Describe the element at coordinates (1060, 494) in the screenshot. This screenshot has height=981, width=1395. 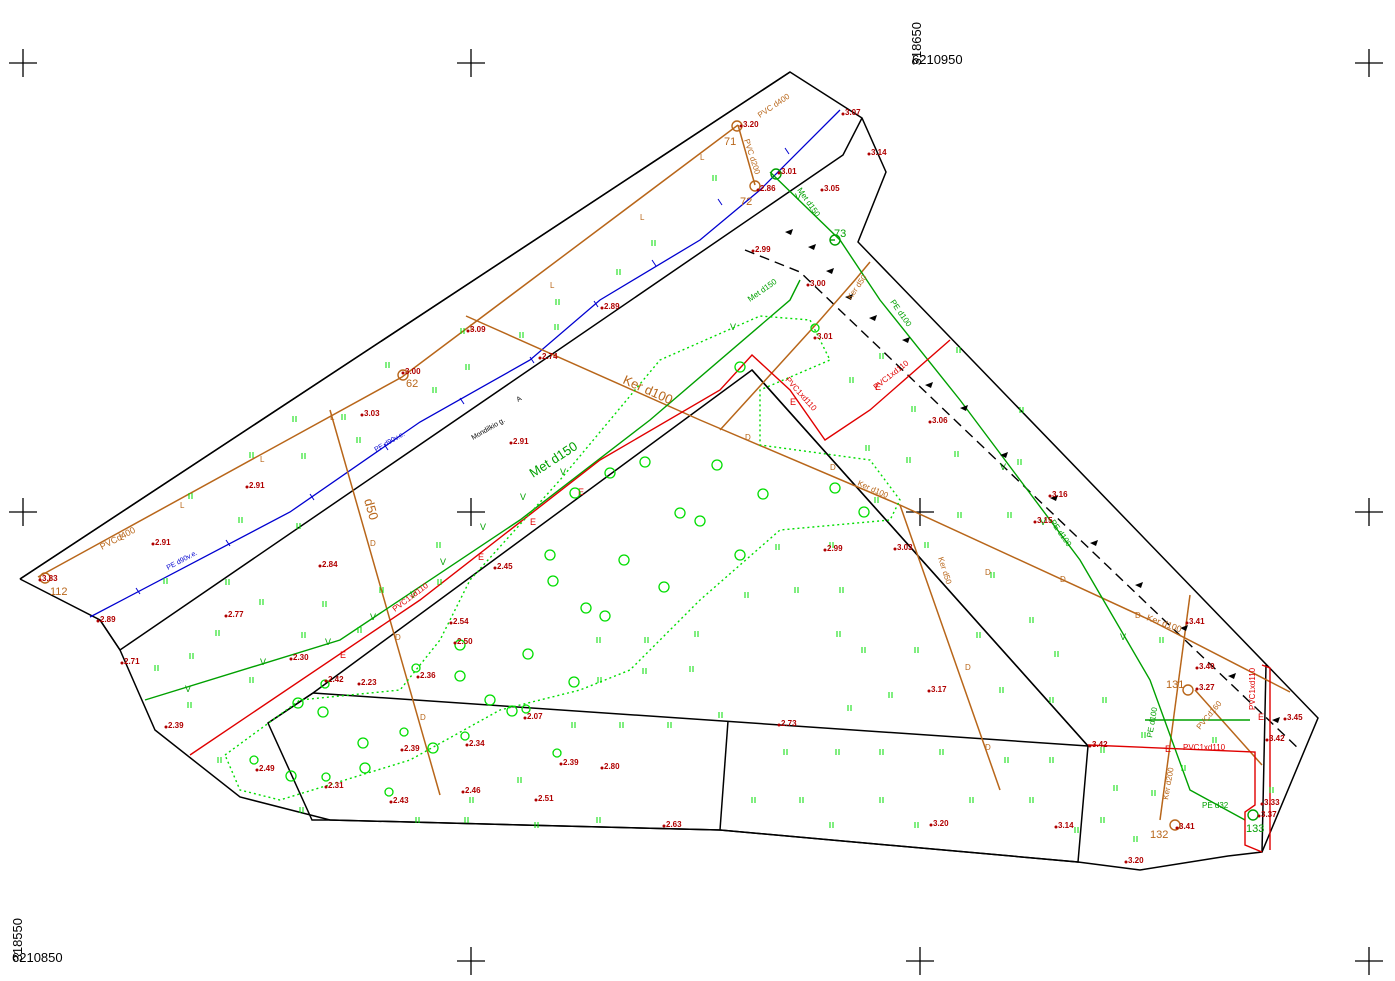
I see `elevation-label: 3.16` at that location.